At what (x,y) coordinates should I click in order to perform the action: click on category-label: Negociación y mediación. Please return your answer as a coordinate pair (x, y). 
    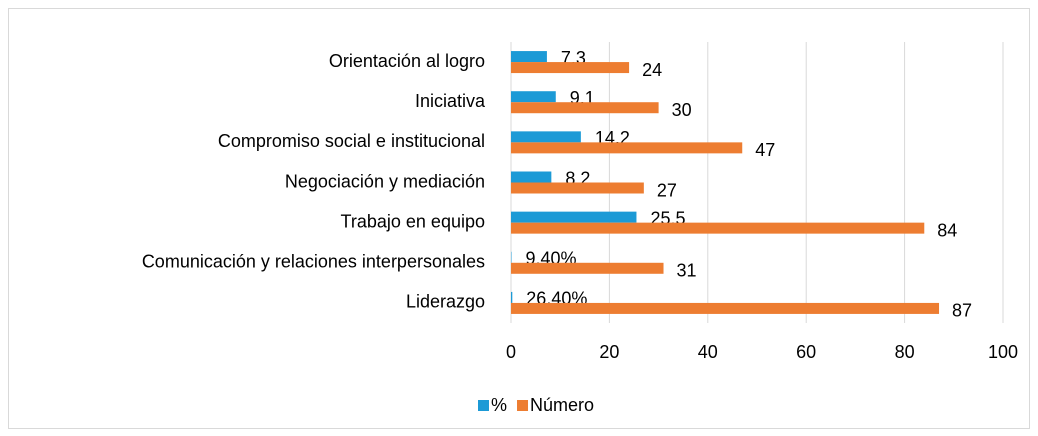
    Looking at the image, I should click on (385, 181).